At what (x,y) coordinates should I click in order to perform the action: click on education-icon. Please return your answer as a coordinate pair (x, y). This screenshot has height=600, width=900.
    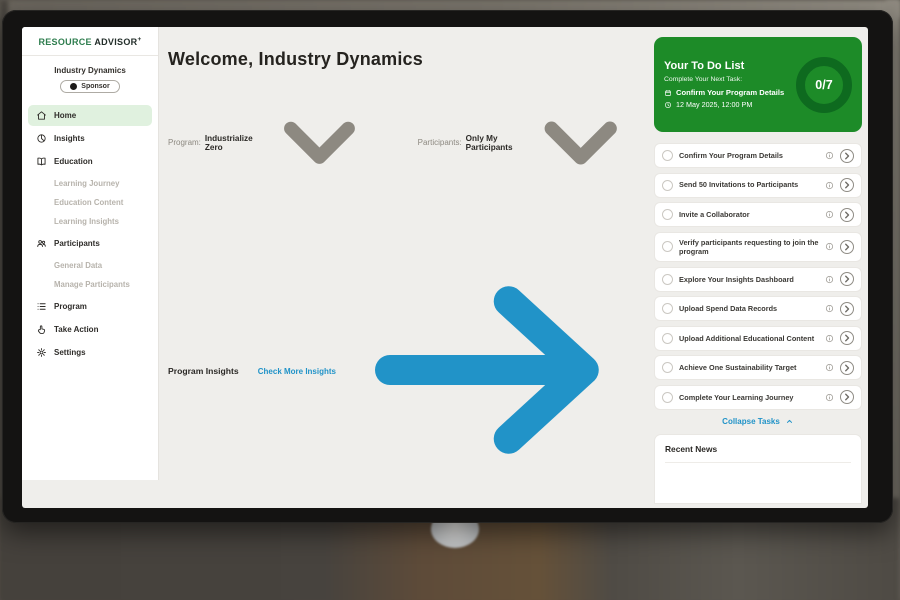
    Looking at the image, I should click on (41, 161).